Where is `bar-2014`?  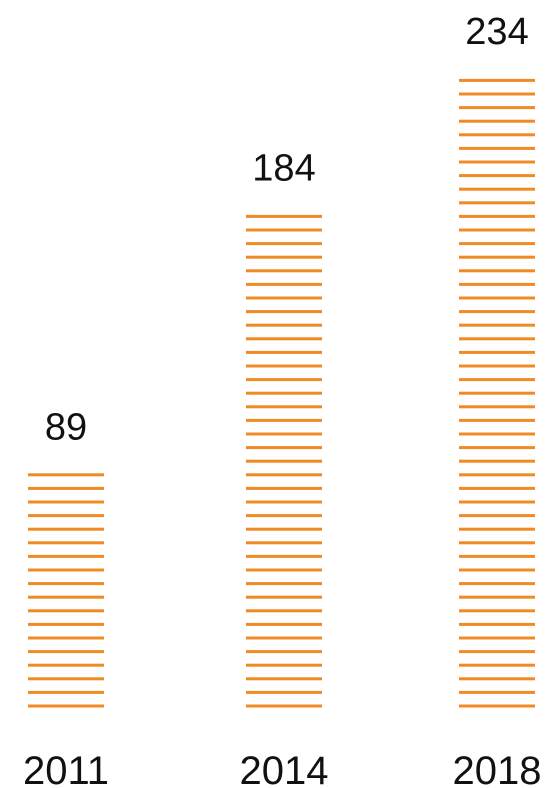
bar-2014 is located at coordinates (284, 461).